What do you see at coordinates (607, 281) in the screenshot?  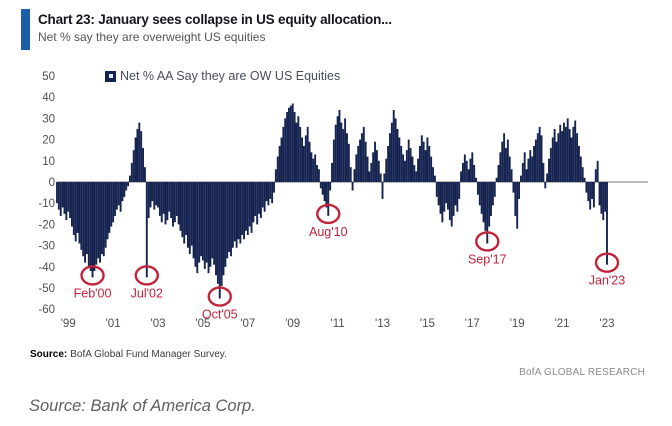 I see `annotation-label: Jan'23` at bounding box center [607, 281].